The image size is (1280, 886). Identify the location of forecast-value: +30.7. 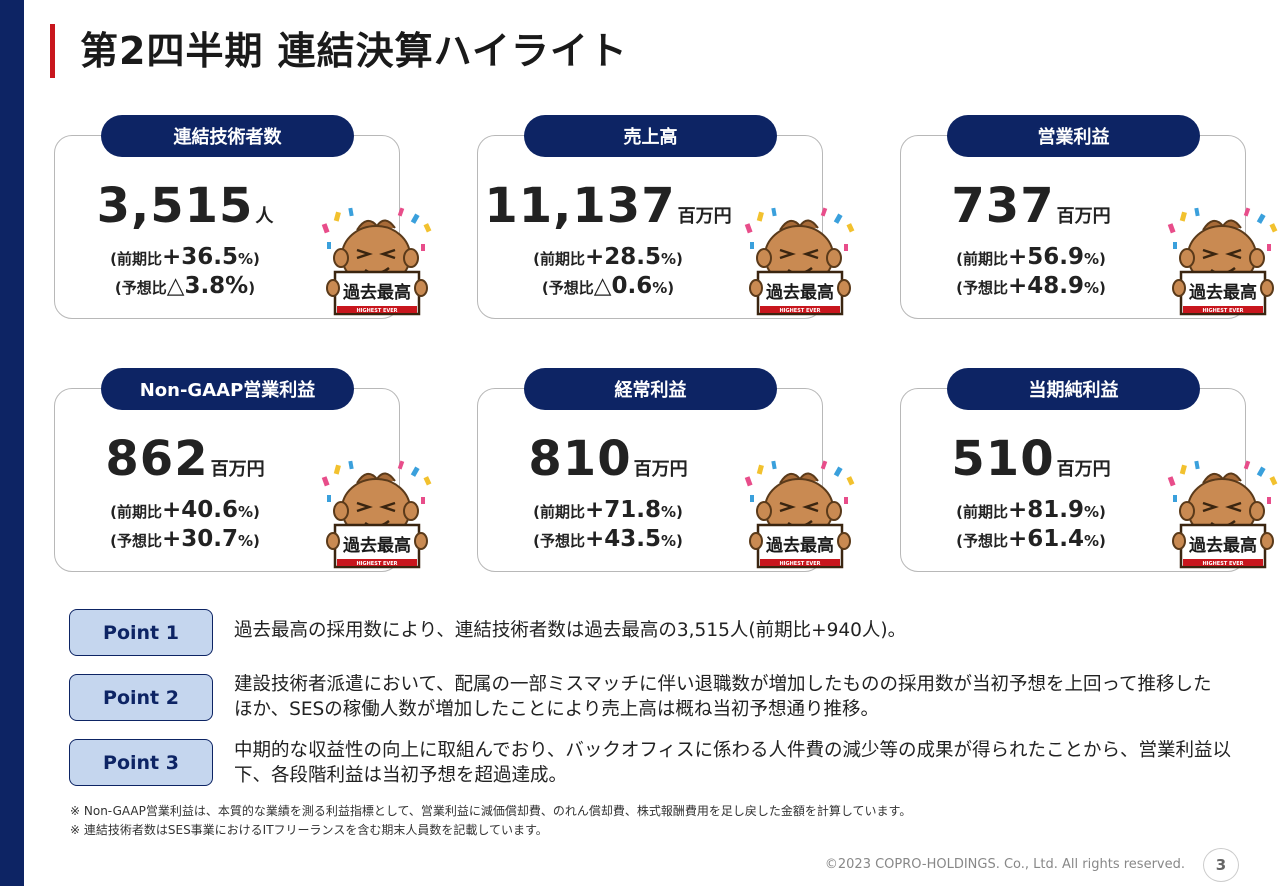
(199, 539).